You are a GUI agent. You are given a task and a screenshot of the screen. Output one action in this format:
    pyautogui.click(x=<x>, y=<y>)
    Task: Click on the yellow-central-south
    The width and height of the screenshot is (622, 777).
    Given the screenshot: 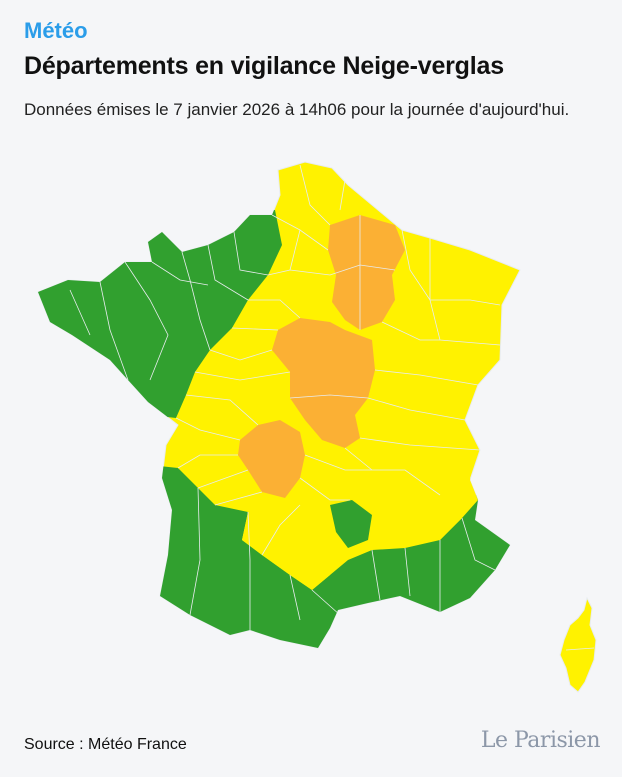 What is the action you would take?
    pyautogui.click(x=295, y=545)
    